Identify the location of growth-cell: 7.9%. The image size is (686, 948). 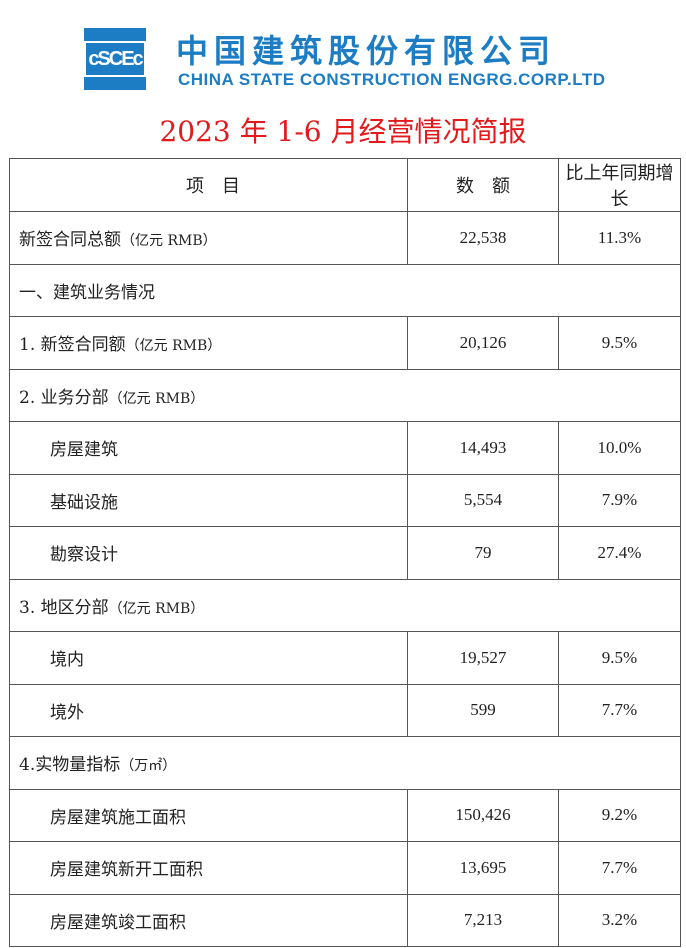
(619, 500).